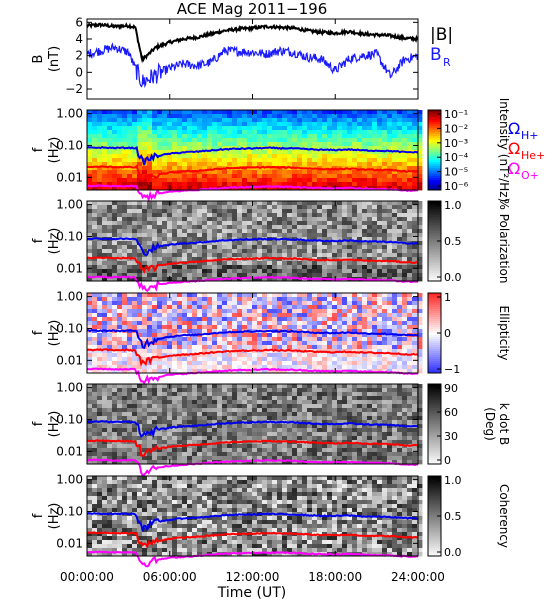 This screenshot has height=600, width=550. What do you see at coordinates (69, 236) in the screenshot?
I see `y-tick-label: 0.10` at bounding box center [69, 236].